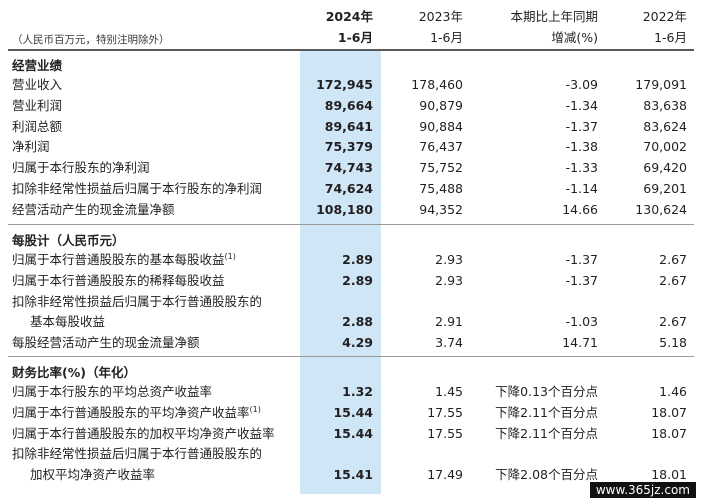 The image size is (702, 500). I want to click on row-label: 归属于本行普通股股东的稀释每股收益, so click(118, 281).